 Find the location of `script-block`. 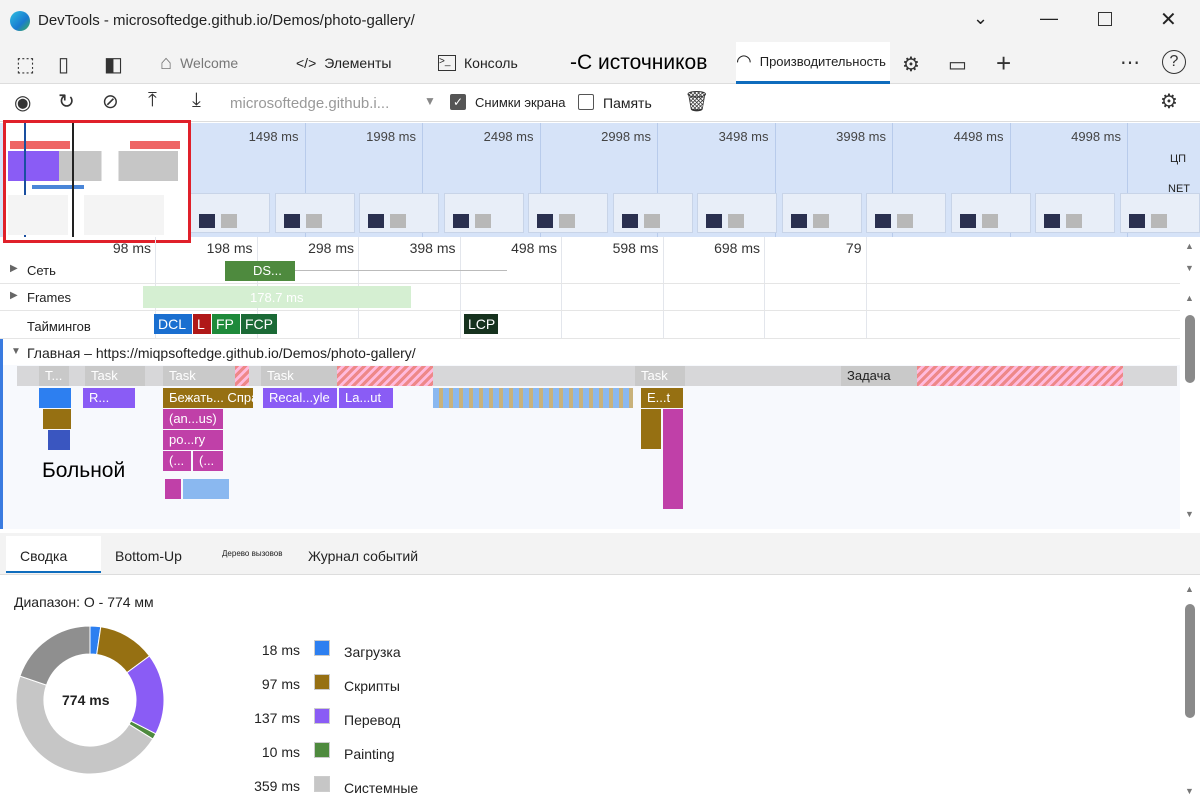

script-block is located at coordinates (651, 429).